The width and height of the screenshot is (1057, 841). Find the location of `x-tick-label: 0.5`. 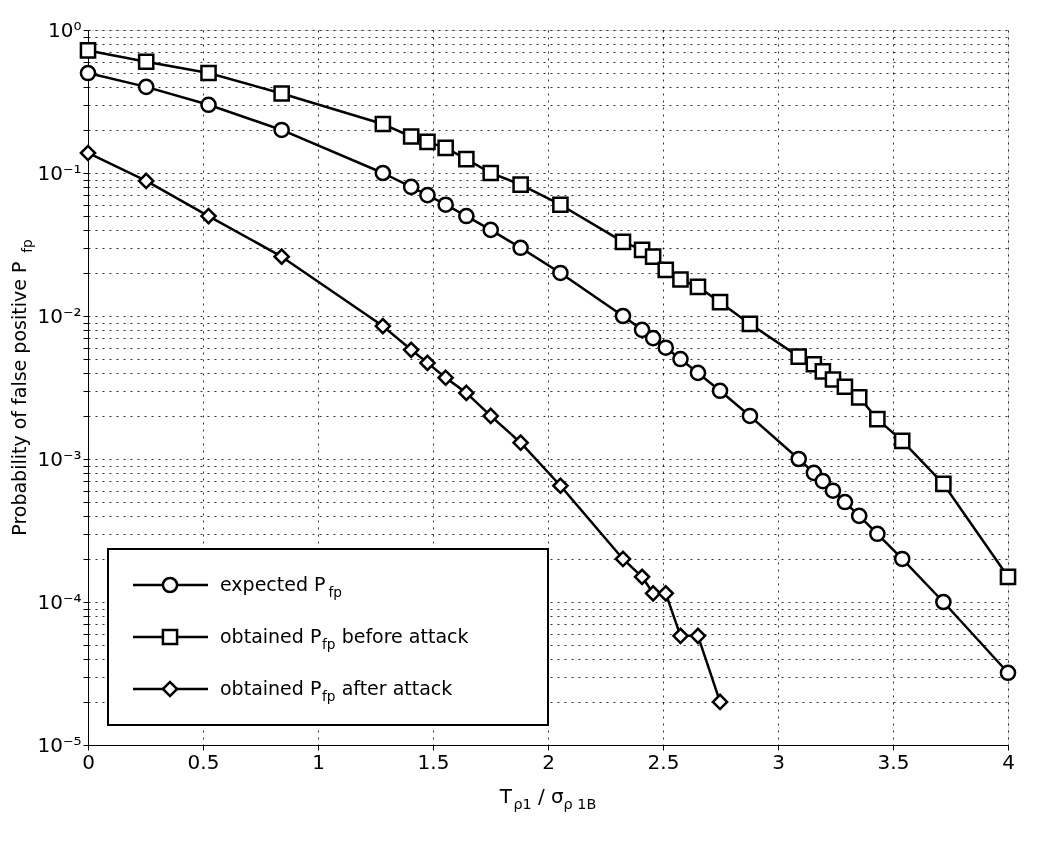

x-tick-label: 0.5 is located at coordinates (203, 761).